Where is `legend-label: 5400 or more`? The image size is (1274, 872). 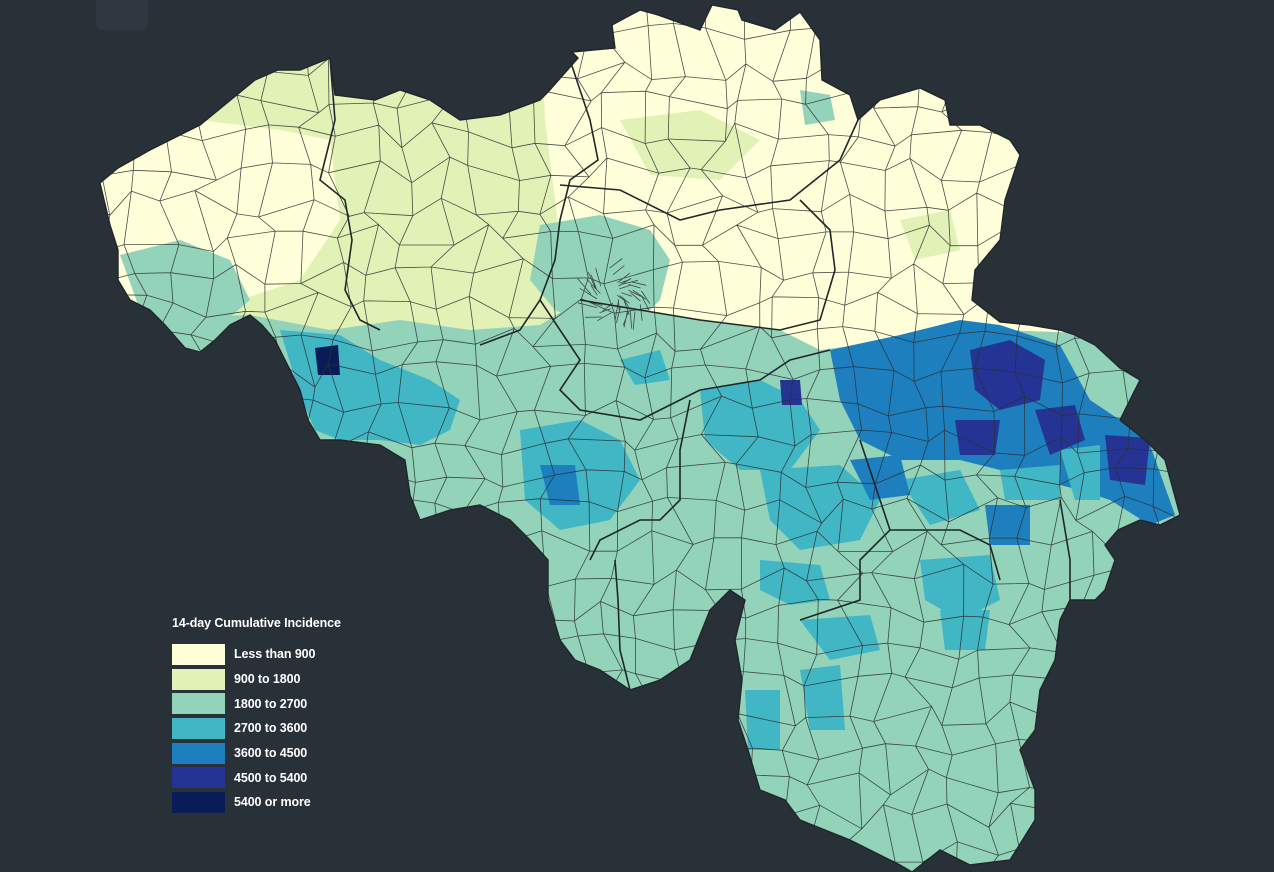 legend-label: 5400 or more is located at coordinates (272, 802).